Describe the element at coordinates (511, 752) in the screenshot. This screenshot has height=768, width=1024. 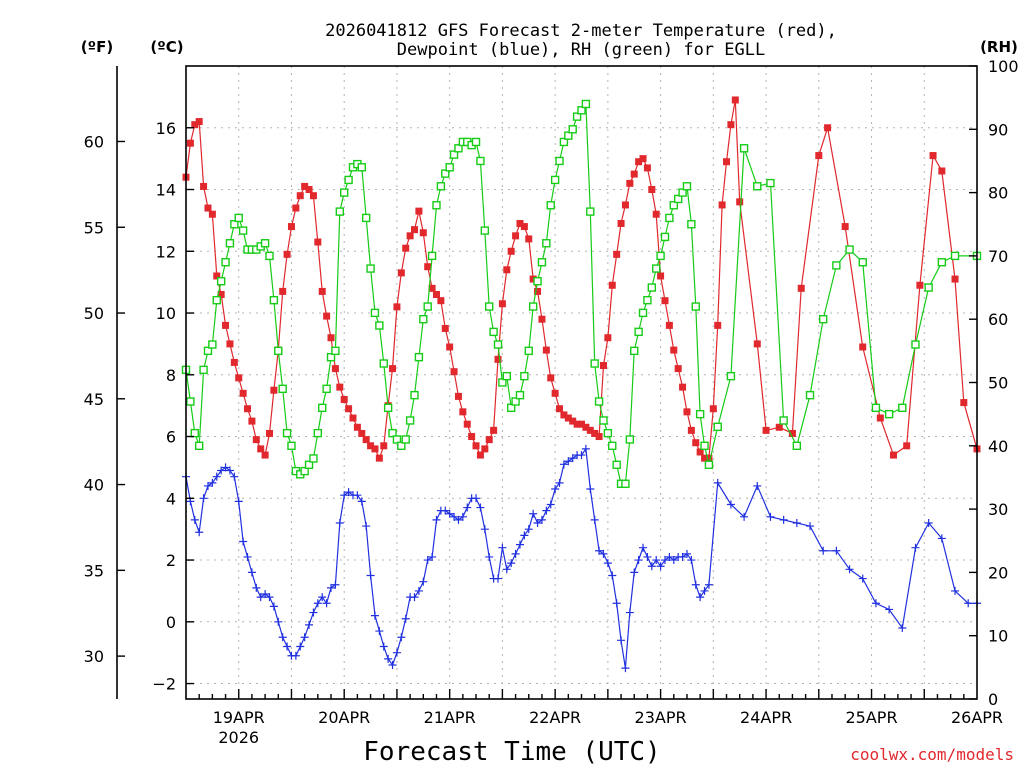
I see `x-axis-label: Forecast Time (UTC)` at that location.